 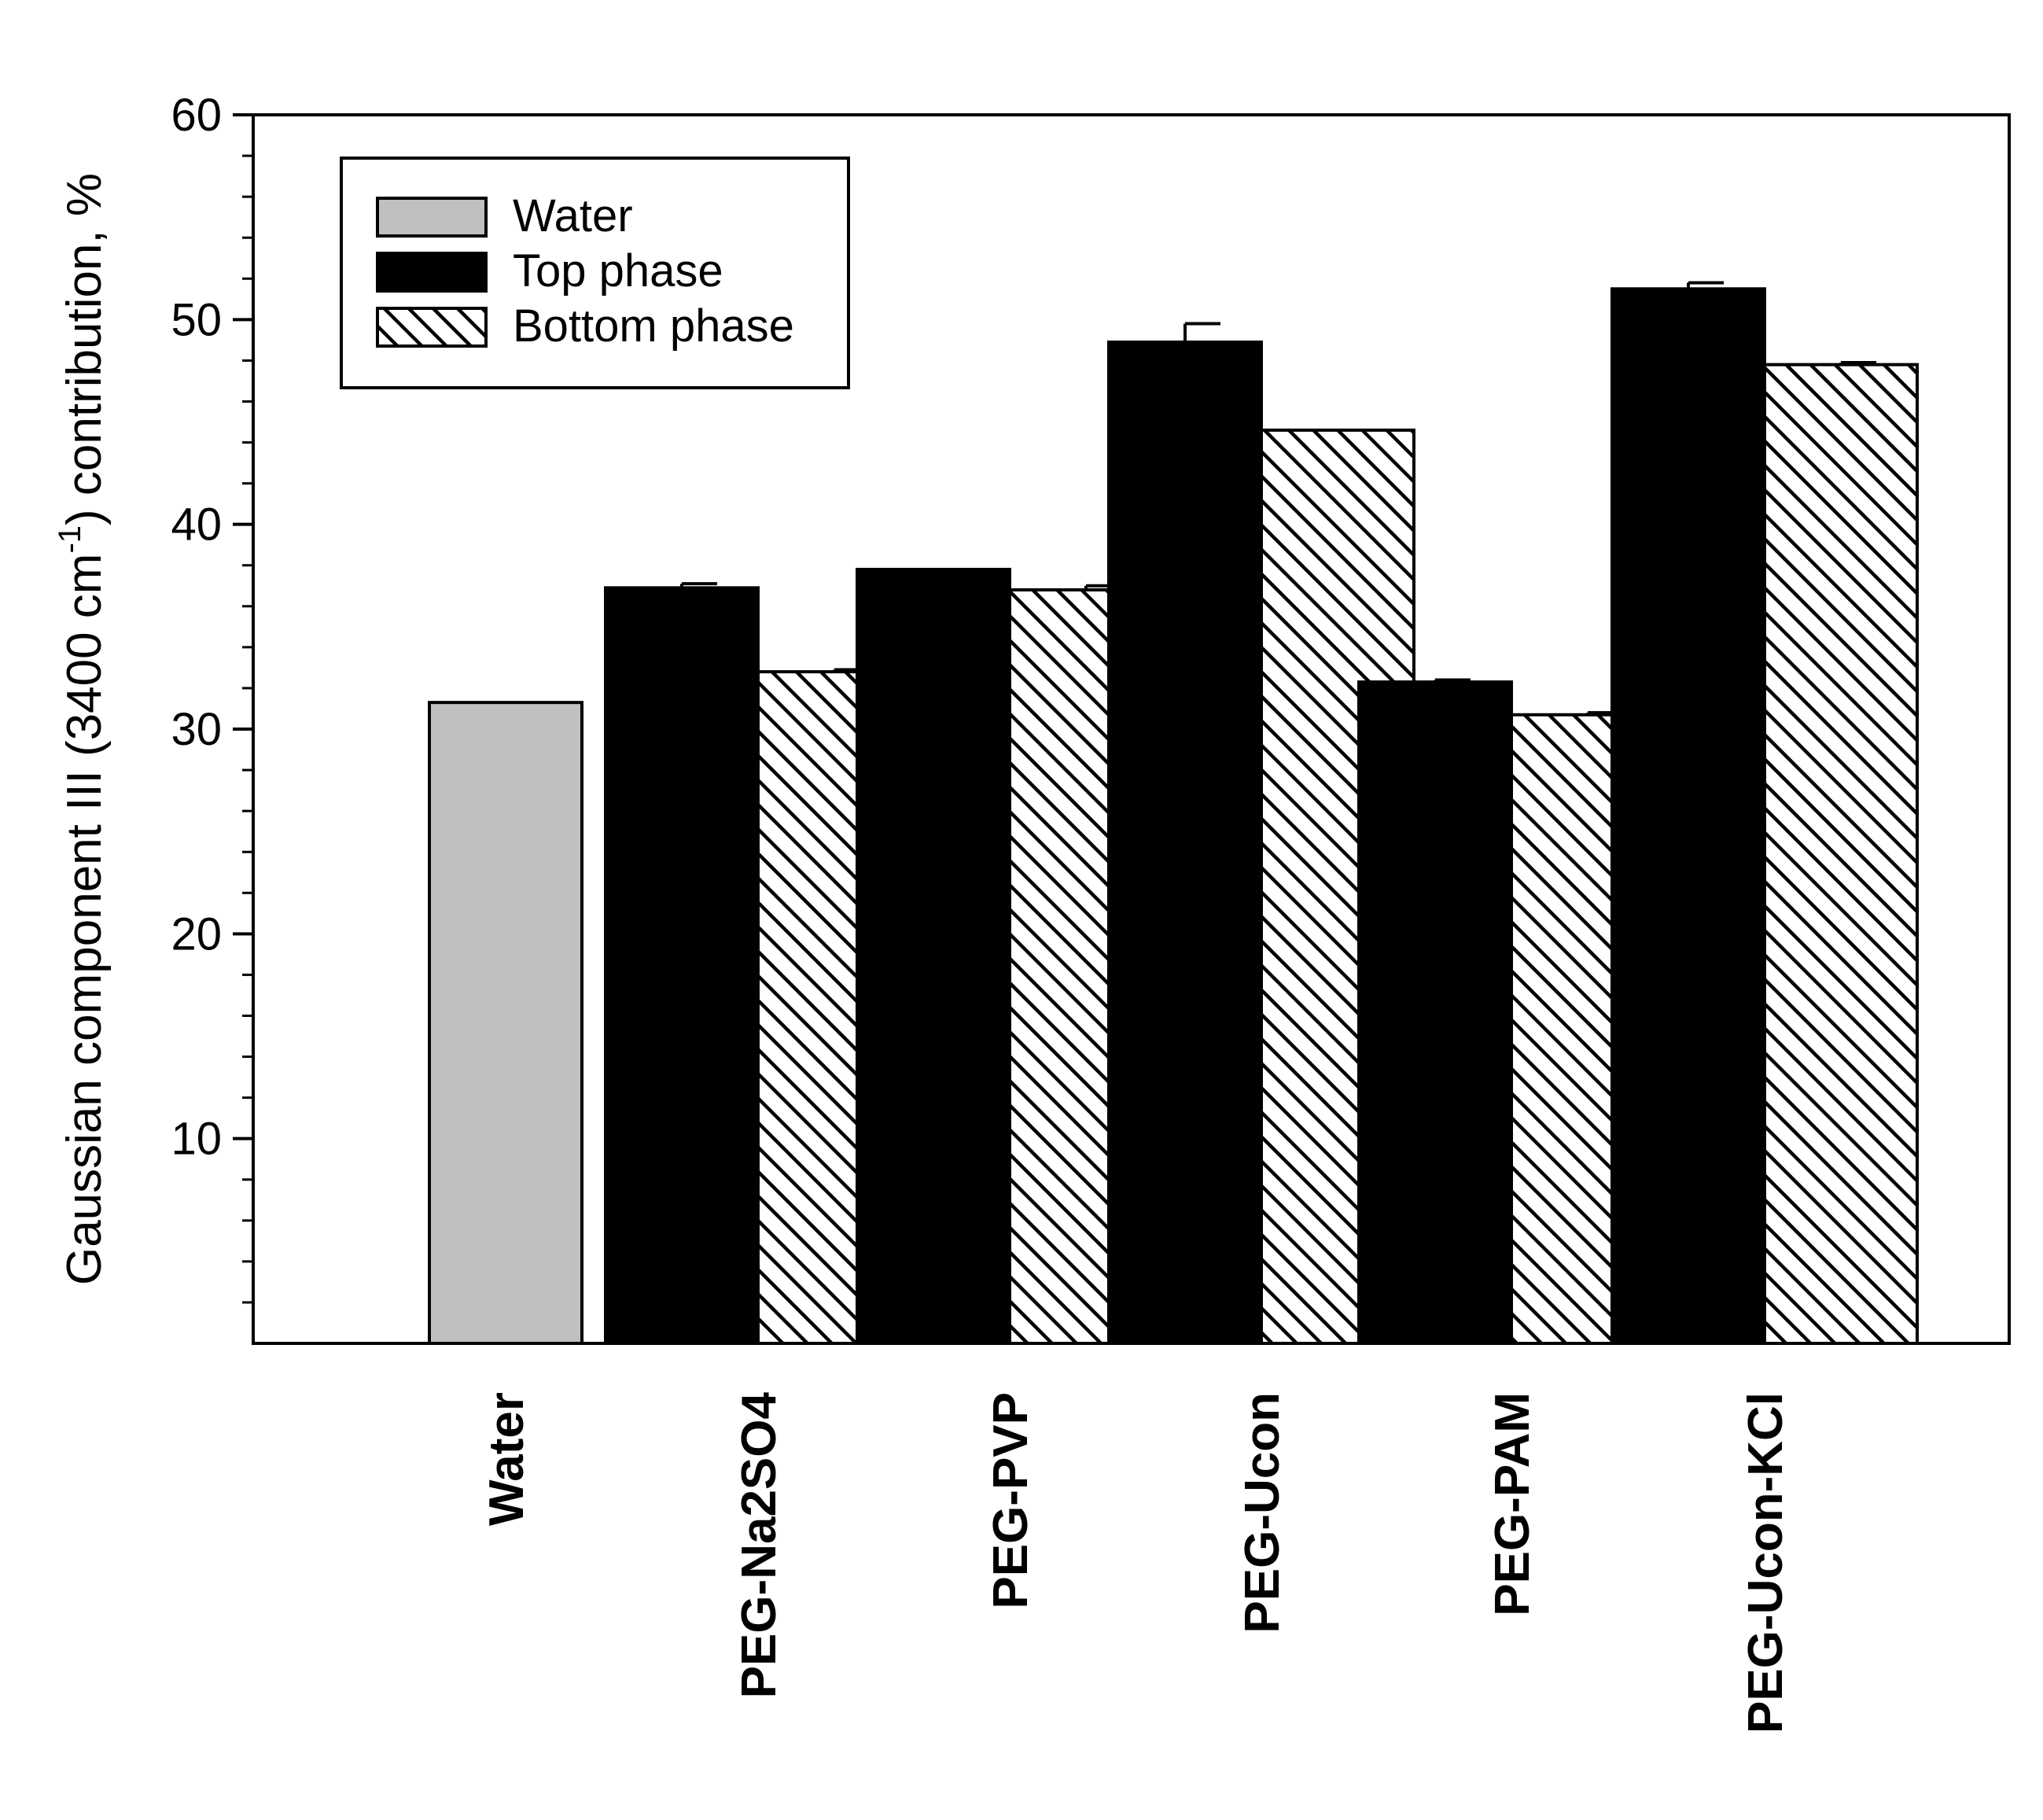 I want to click on x-category-label: PEG-PVP, so click(x=1011, y=1500).